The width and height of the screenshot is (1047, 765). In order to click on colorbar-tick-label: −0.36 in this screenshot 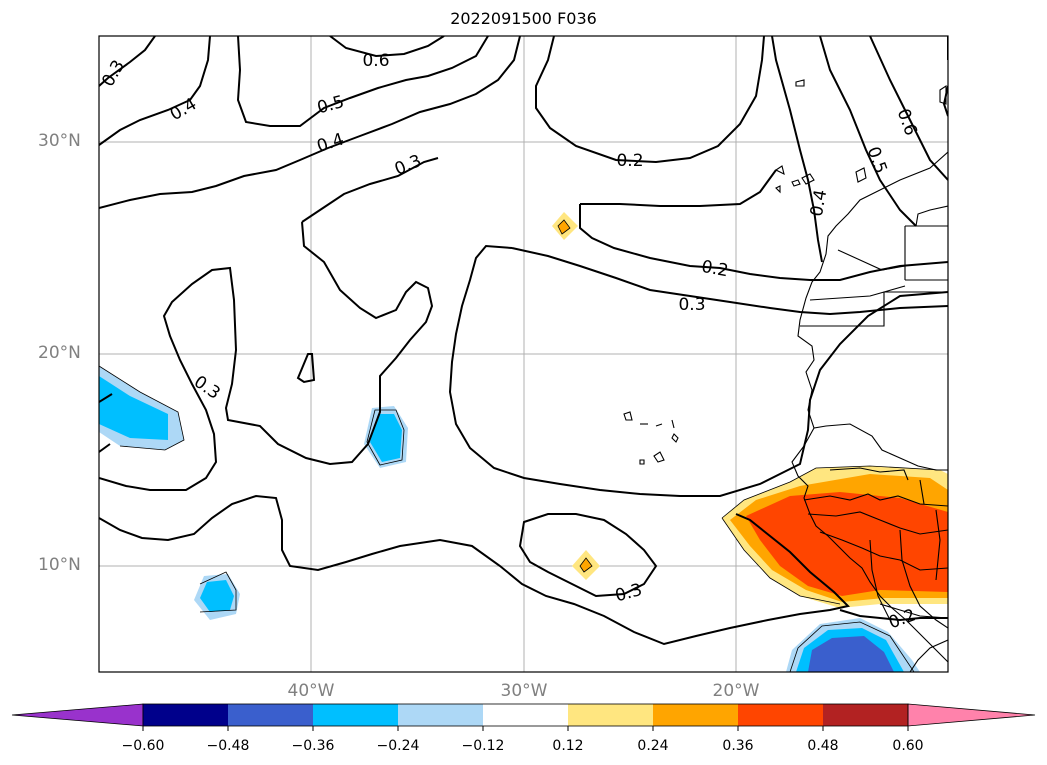, I will do `click(313, 746)`.